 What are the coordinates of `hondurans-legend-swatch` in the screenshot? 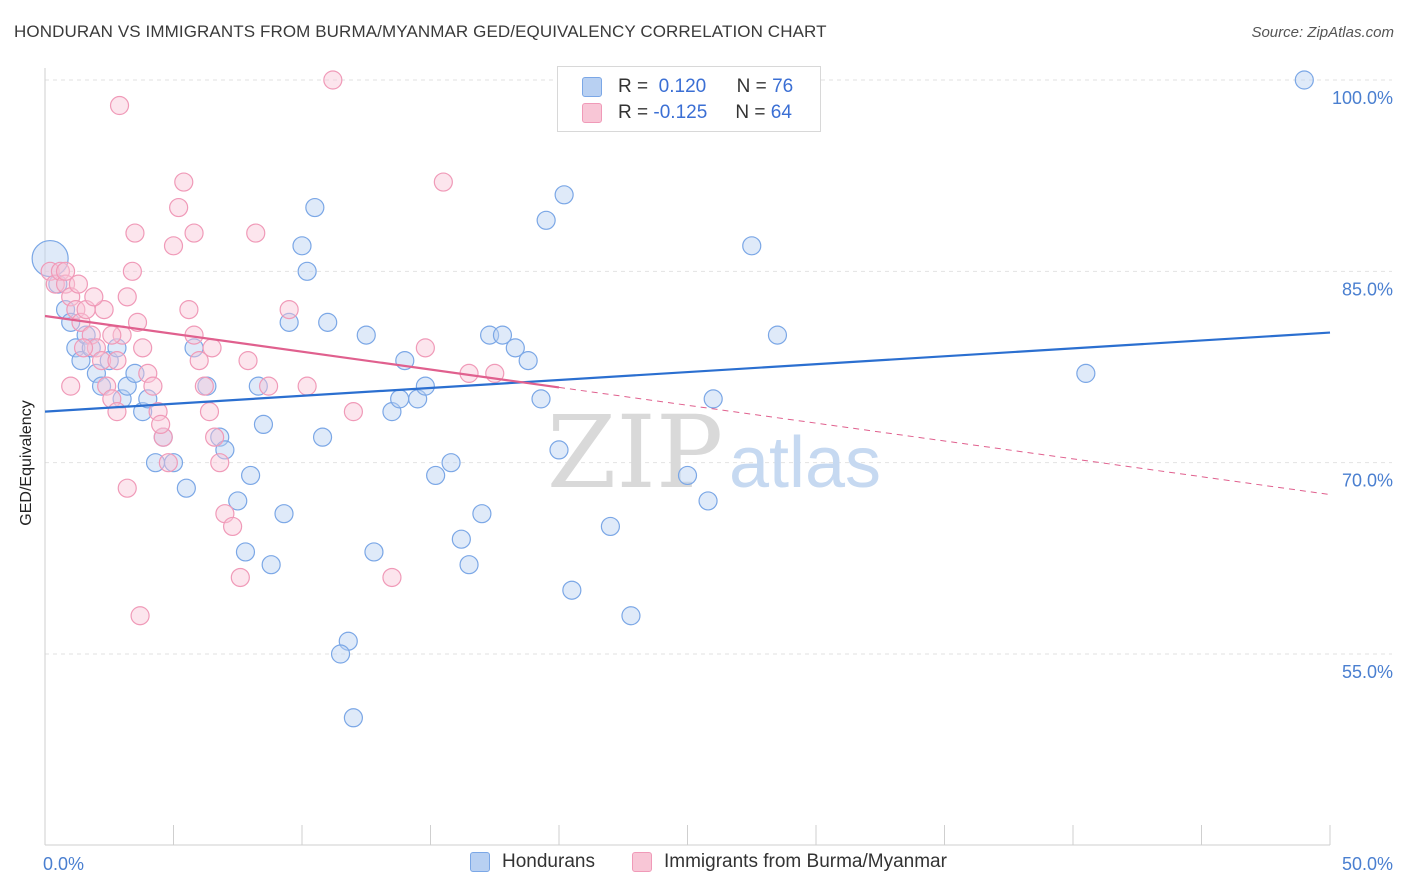 It's located at (480, 862).